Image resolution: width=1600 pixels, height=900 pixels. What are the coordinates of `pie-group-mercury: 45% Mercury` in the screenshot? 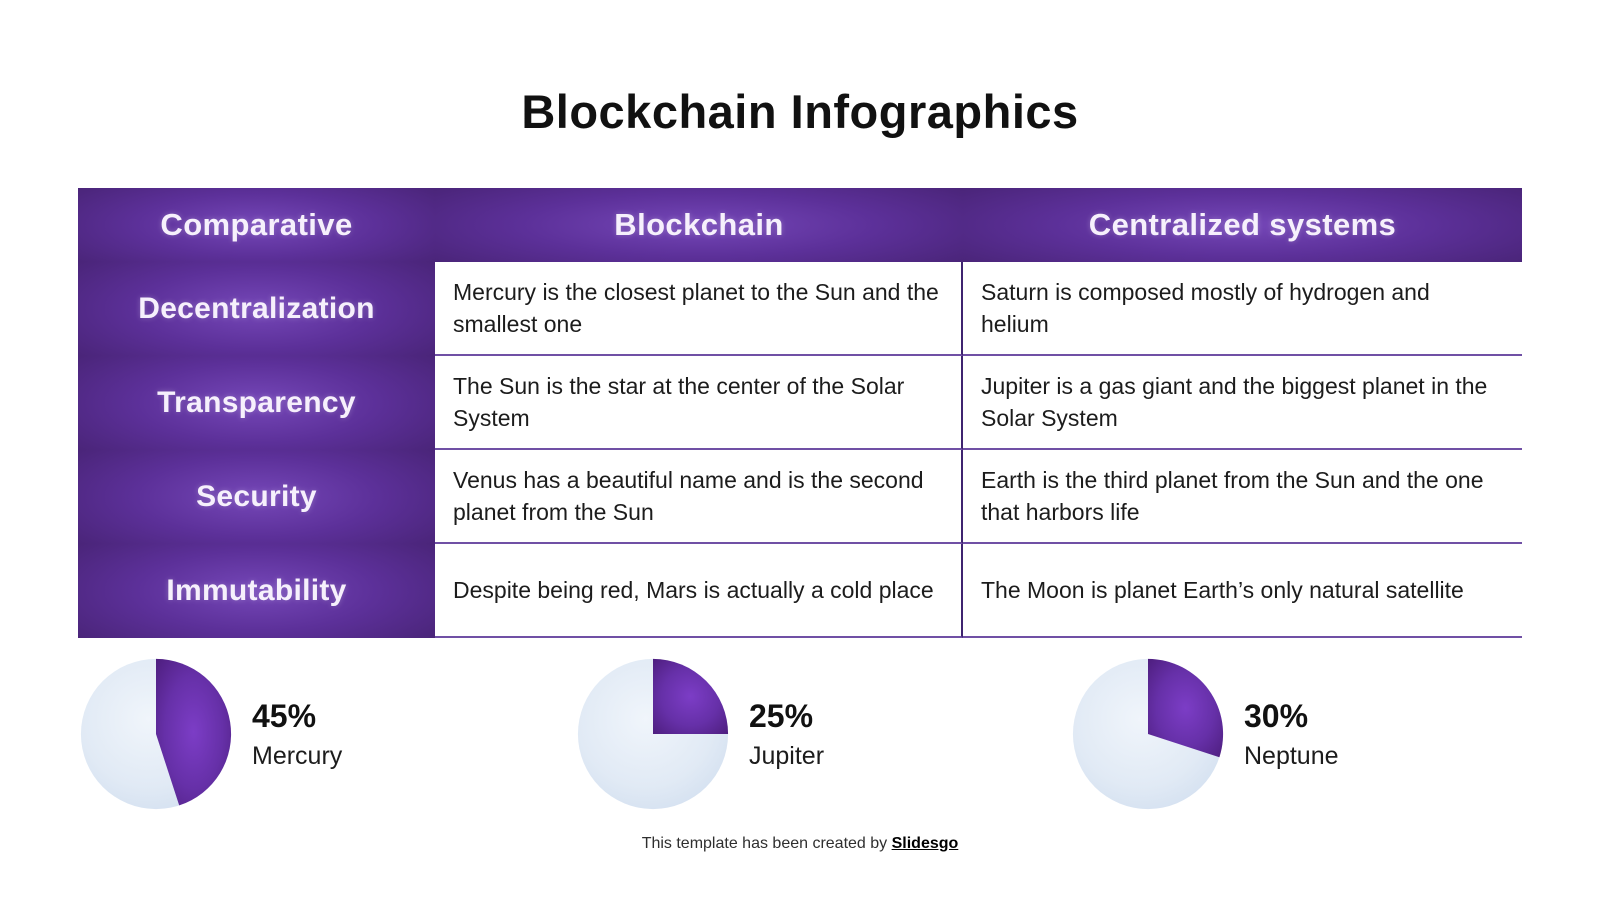 It's located at (210, 734).